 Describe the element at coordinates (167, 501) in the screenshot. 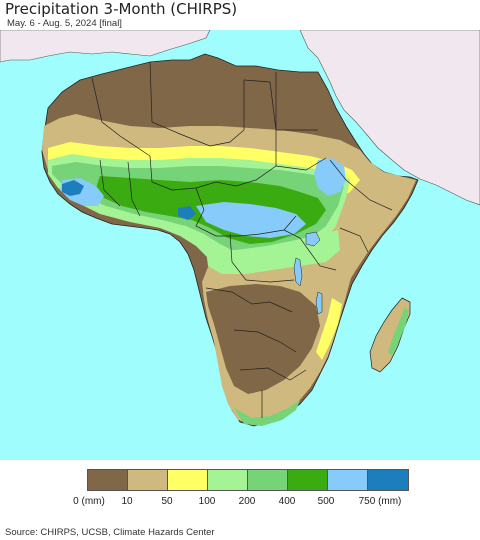

I see `legend-label-2: 50` at that location.